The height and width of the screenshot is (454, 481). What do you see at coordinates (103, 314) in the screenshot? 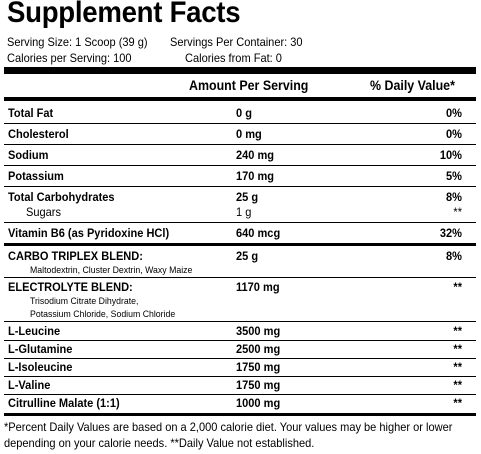
I see `blend-ingredients: Potassium Chloride, Sodium Chloride` at bounding box center [103, 314].